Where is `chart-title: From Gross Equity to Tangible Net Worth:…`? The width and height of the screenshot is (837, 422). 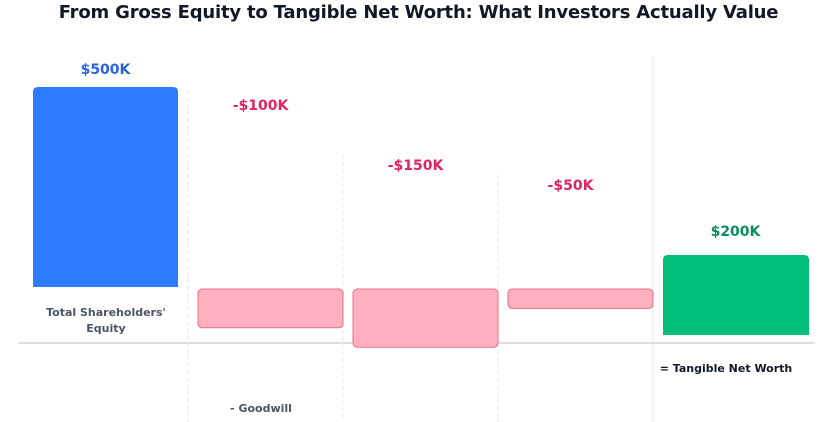 chart-title: From Gross Equity to Tangible Net Worth:… is located at coordinates (418, 12).